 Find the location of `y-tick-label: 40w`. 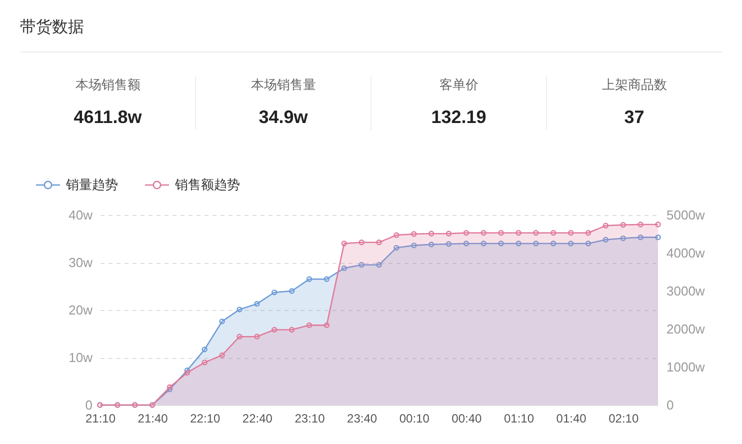

y-tick-label: 40w is located at coordinates (81, 215).